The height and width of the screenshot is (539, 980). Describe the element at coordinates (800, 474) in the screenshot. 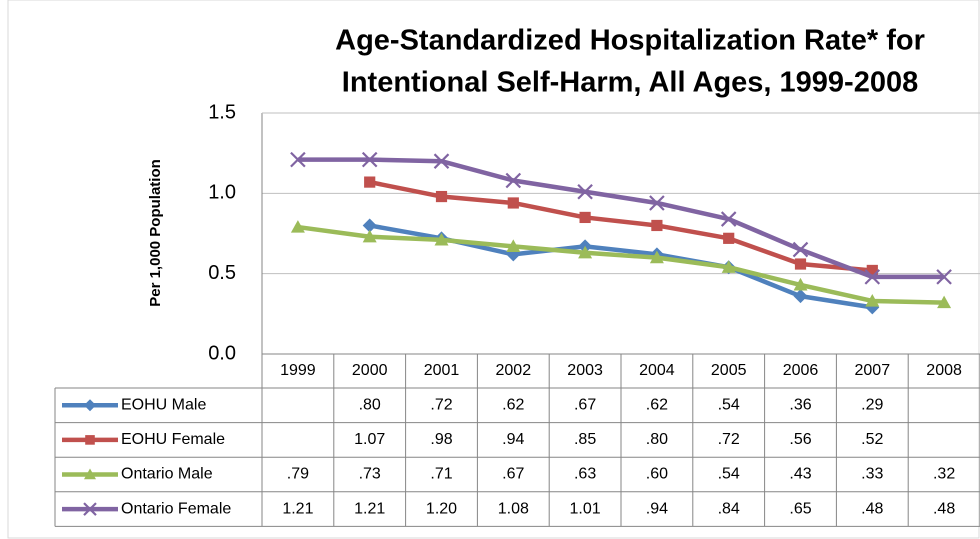

I see `table-value: .43` at that location.